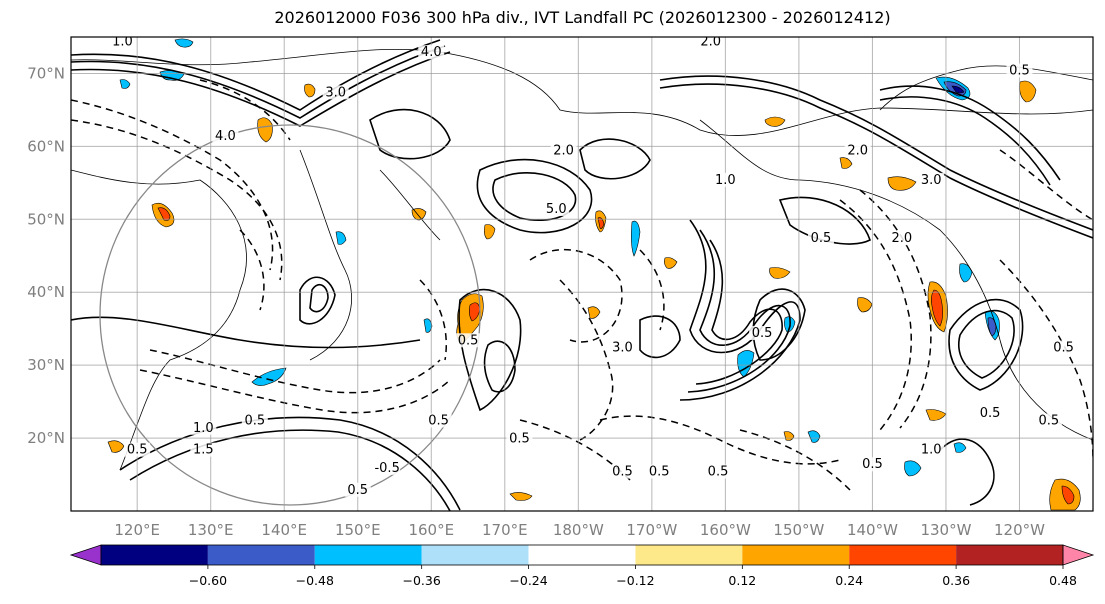 The height and width of the screenshot is (604, 1105). Describe the element at coordinates (85, 555) in the screenshot. I see `colorbar-extend-low` at that location.